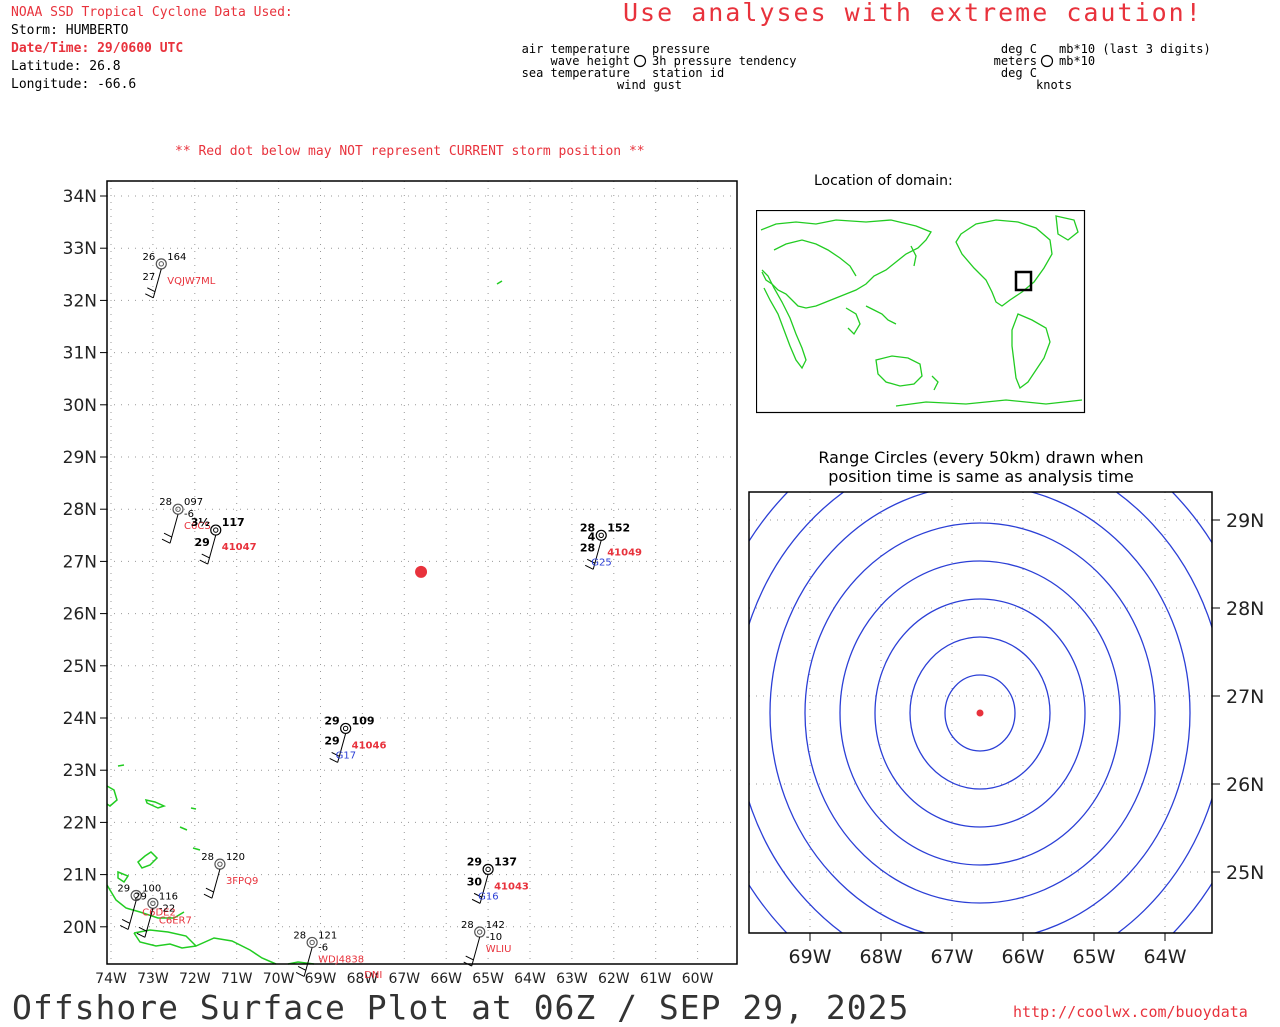 The width and height of the screenshot is (1280, 1027). What do you see at coordinates (331, 740) in the screenshot?
I see `station-sea-temp: 29` at bounding box center [331, 740].